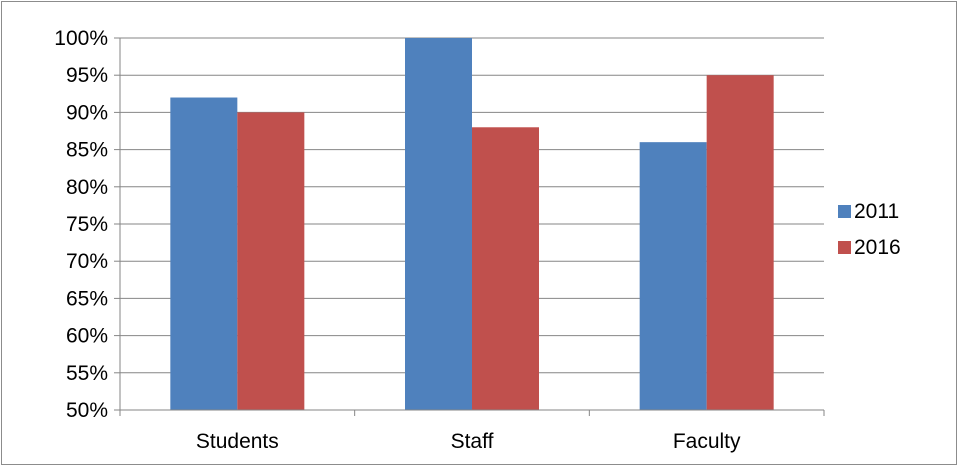  I want to click on x-category-label: Staff, so click(472, 441).